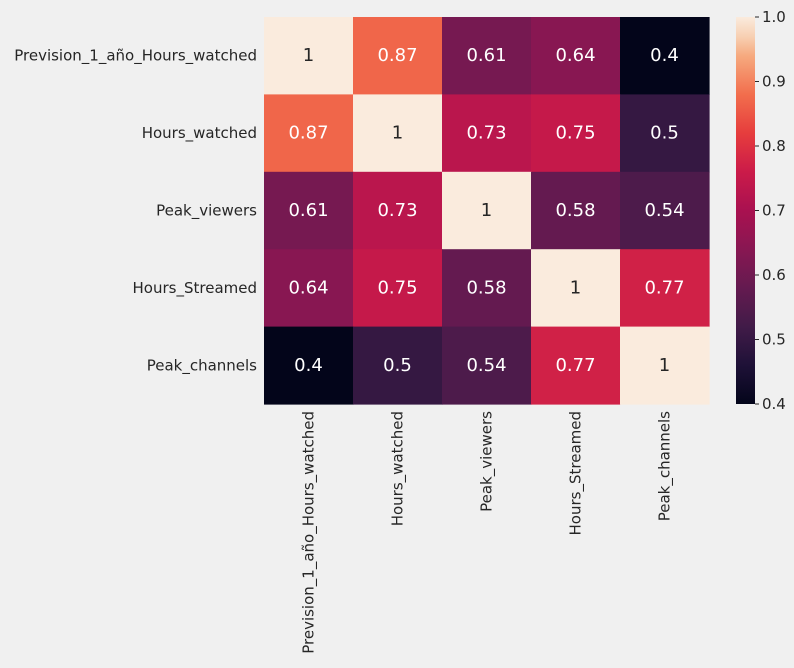 The image size is (794, 668). What do you see at coordinates (195, 288) in the screenshot?
I see `y-tick-label-3: Hours_Streamed` at bounding box center [195, 288].